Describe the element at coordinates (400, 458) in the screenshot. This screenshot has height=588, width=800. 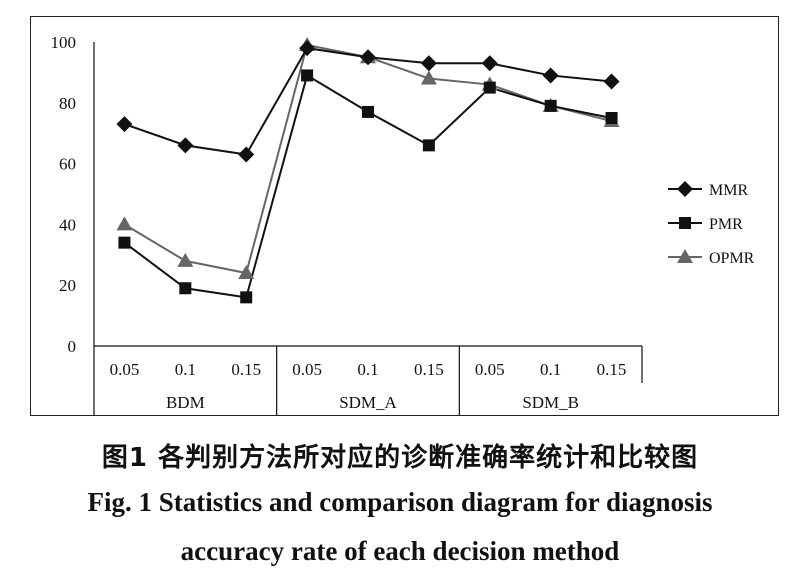
I see `figure-caption-chinese: 图1 各判别方法所对应的诊断准确率统计和比较图` at that location.